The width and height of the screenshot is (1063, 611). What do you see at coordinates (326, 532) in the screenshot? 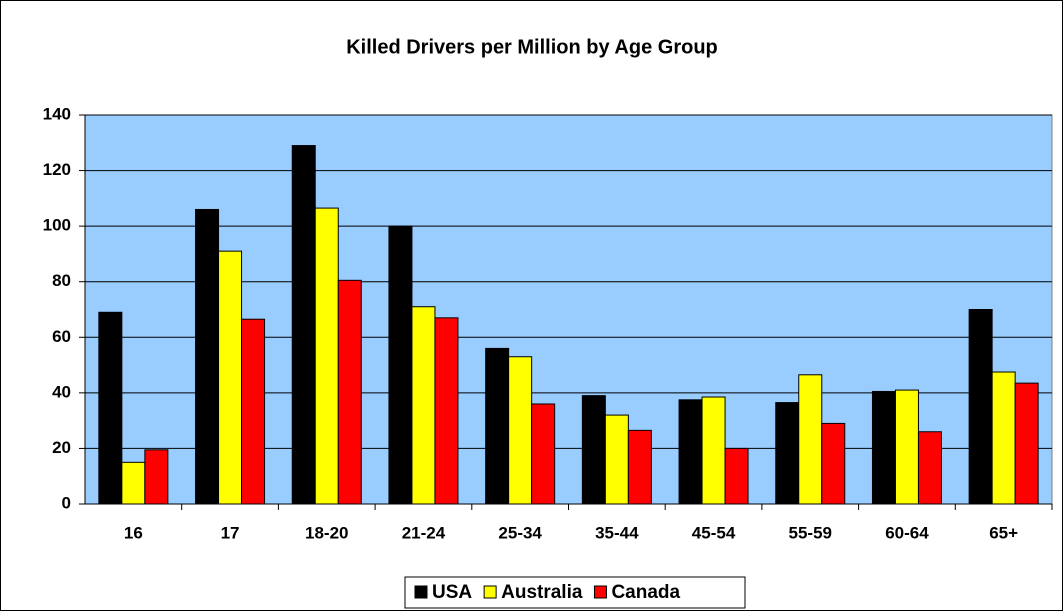
I see `x-tick-label: 18-20` at bounding box center [326, 532].